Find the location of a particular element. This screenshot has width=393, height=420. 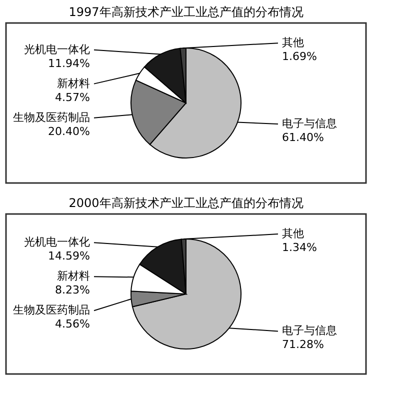

data-label: 20.40% is located at coordinates (69, 131).